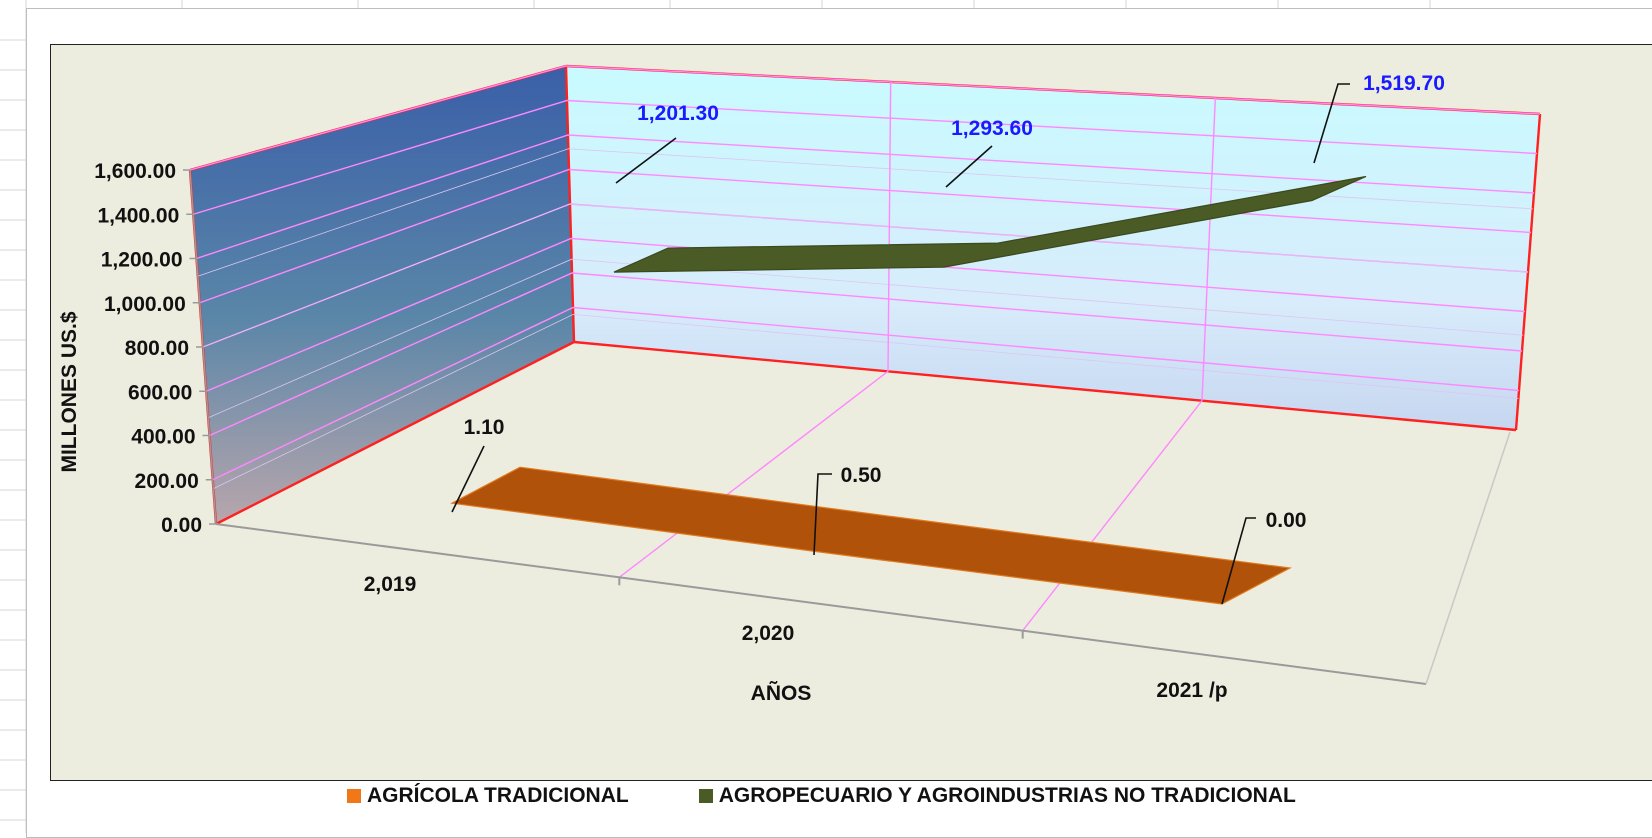  Describe the element at coordinates (157, 348) in the screenshot. I see `y-tick-label: 800.00` at that location.